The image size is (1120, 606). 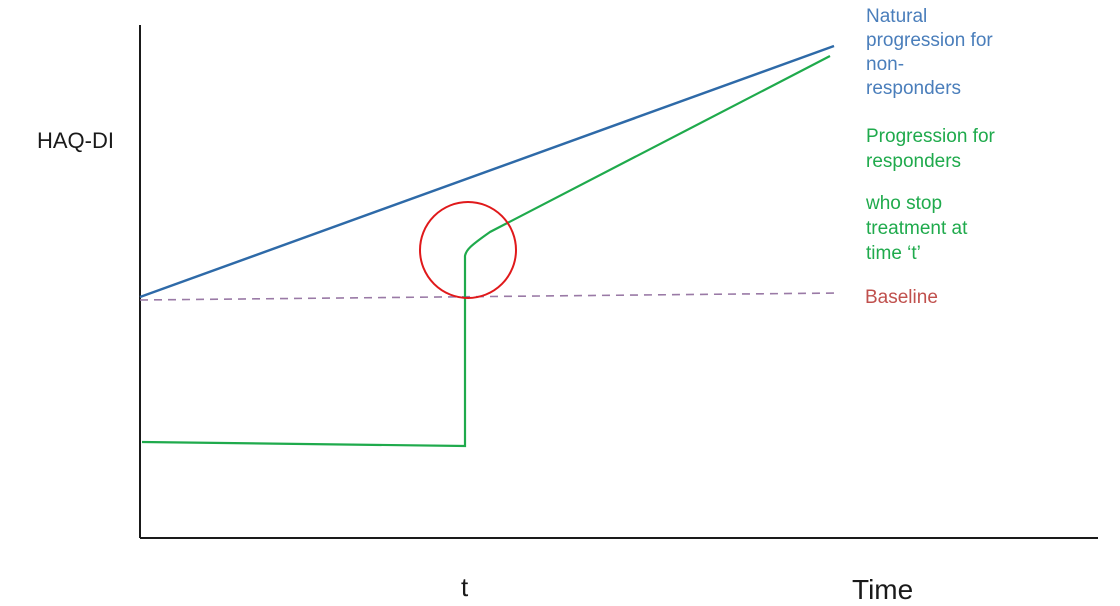 I want to click on baseline-line, so click(x=490, y=296).